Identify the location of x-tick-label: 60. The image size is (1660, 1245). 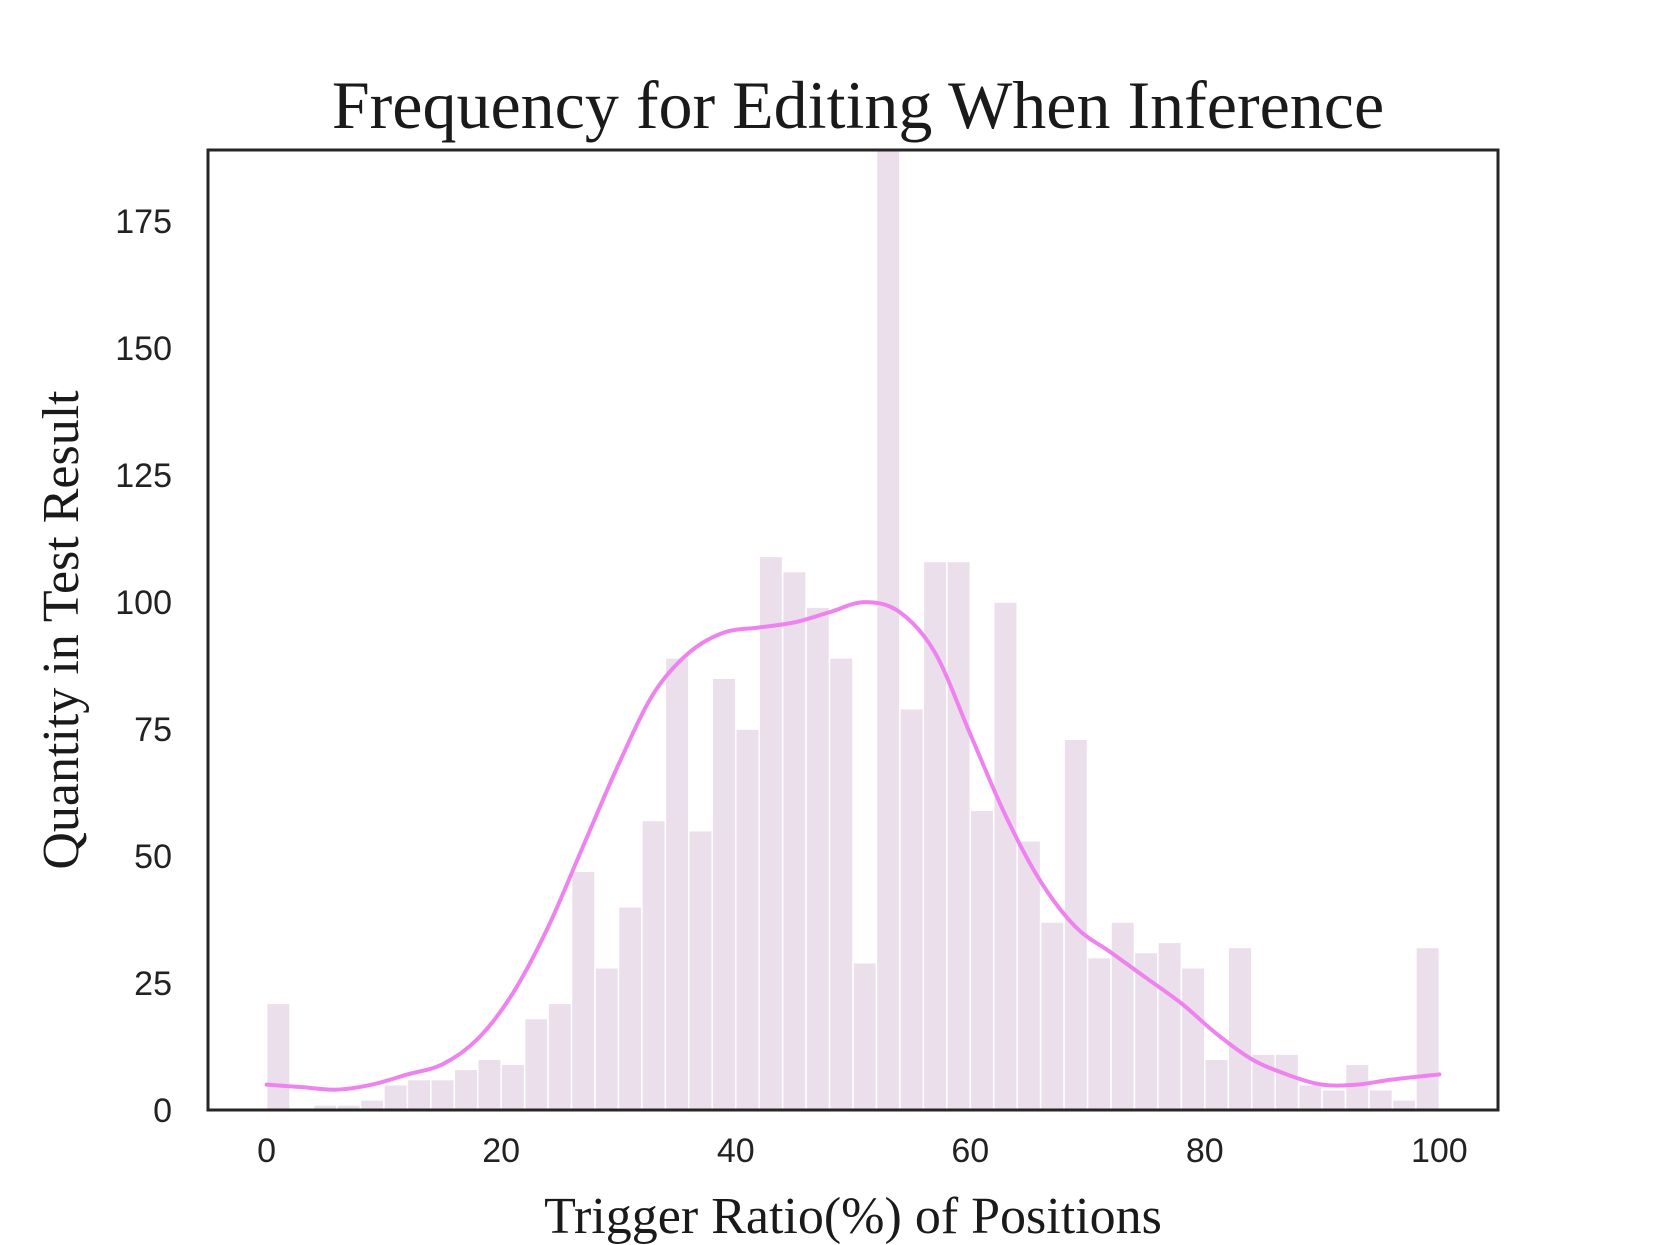
(970, 1151).